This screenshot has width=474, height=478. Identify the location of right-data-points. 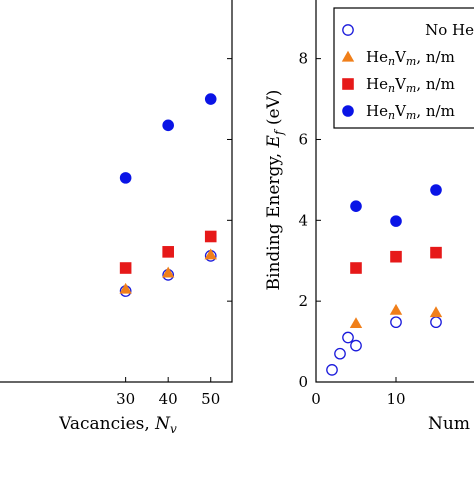
(384, 280).